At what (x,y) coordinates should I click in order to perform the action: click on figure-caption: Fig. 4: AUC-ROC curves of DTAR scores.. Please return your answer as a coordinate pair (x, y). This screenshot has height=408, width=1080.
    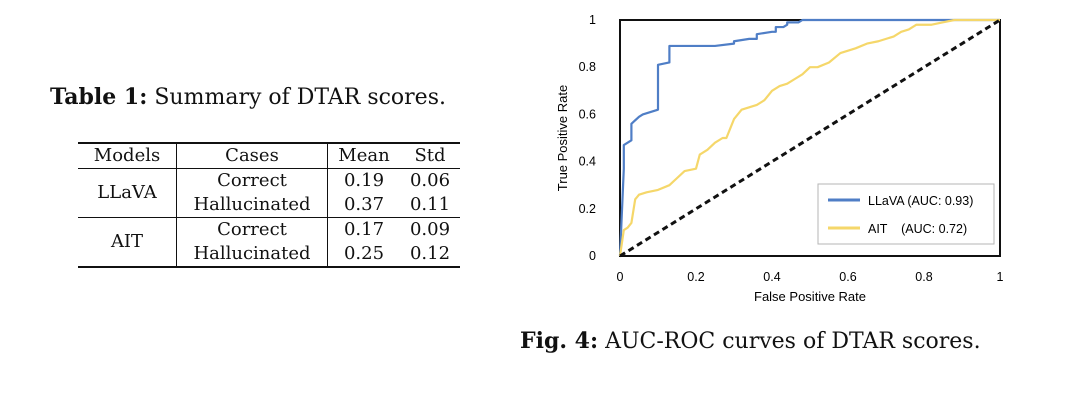
    Looking at the image, I should click on (750, 341).